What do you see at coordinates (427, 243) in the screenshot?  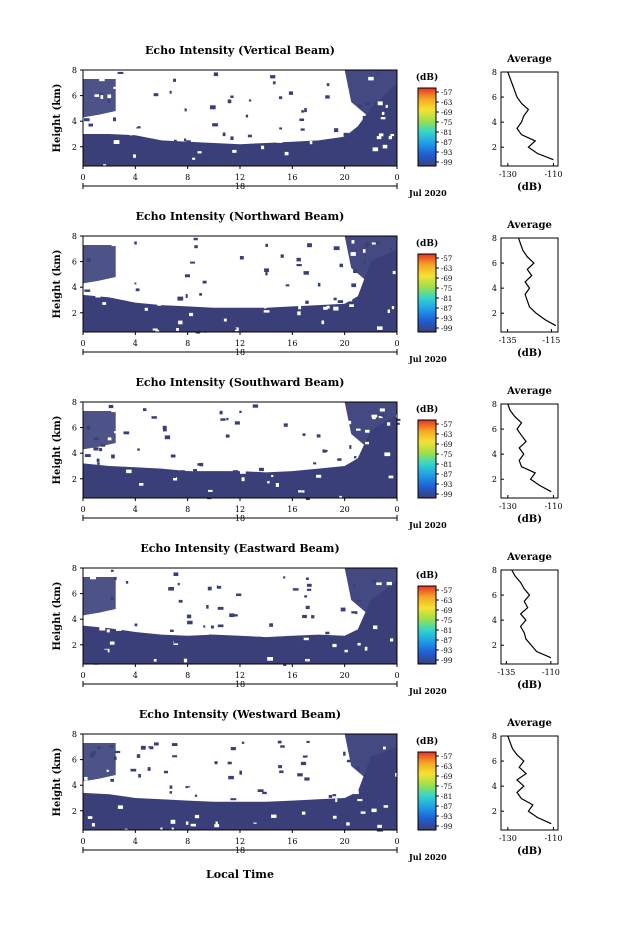 I see `colorbar-unit: (dB)` at bounding box center [427, 243].